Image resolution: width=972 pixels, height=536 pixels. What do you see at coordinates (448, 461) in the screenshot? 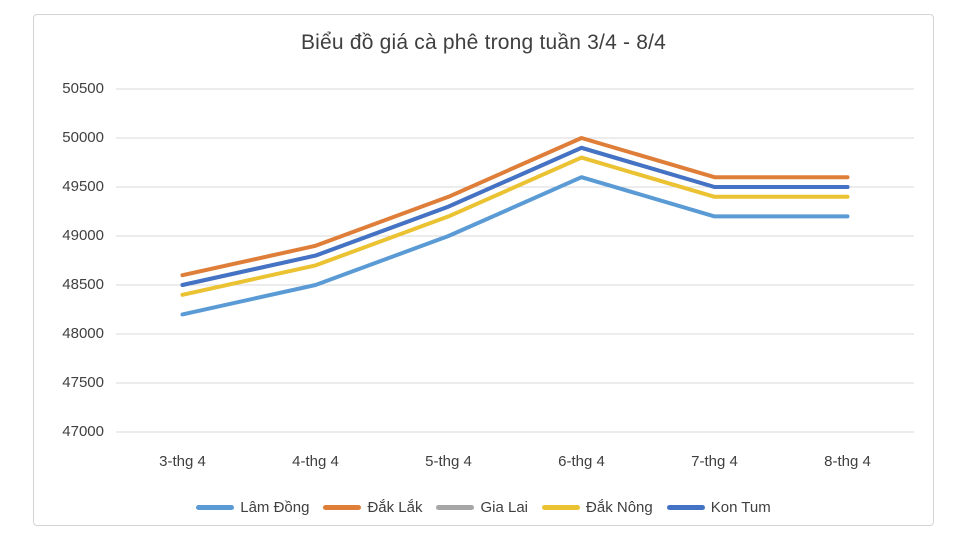
I see `x-tick-label: 5-thg 4` at bounding box center [448, 461].